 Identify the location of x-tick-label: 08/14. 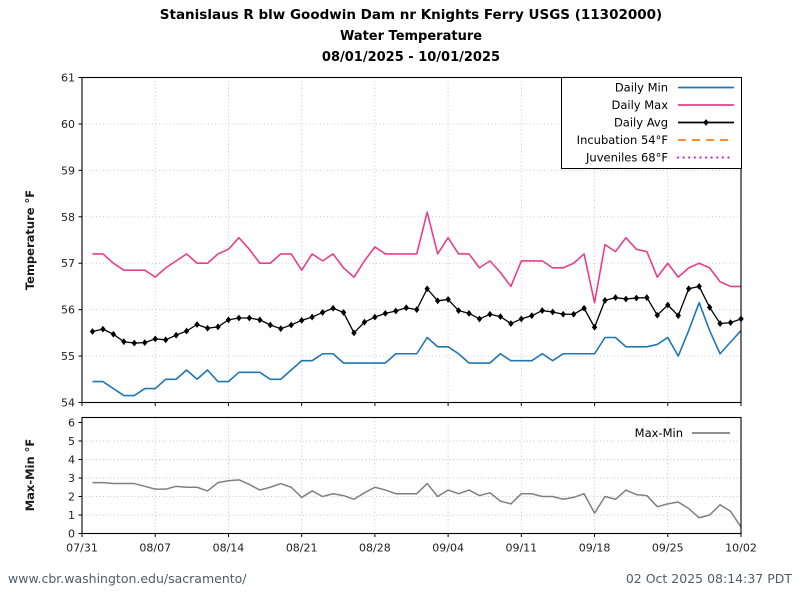
(229, 548).